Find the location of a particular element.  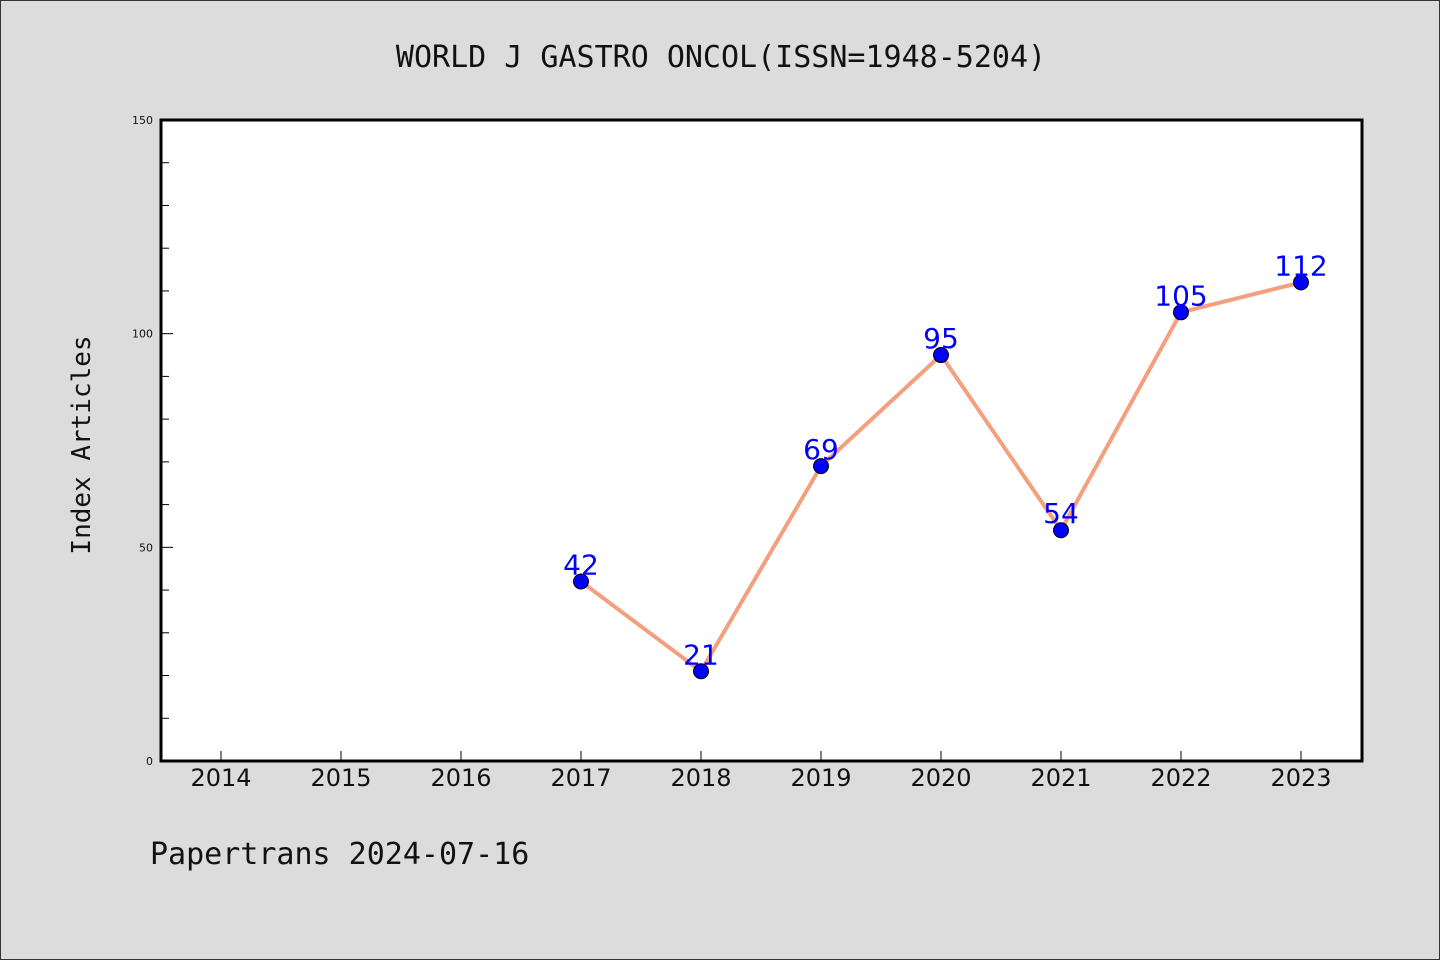

y-axis-label: Index Articles is located at coordinates (82, 444).